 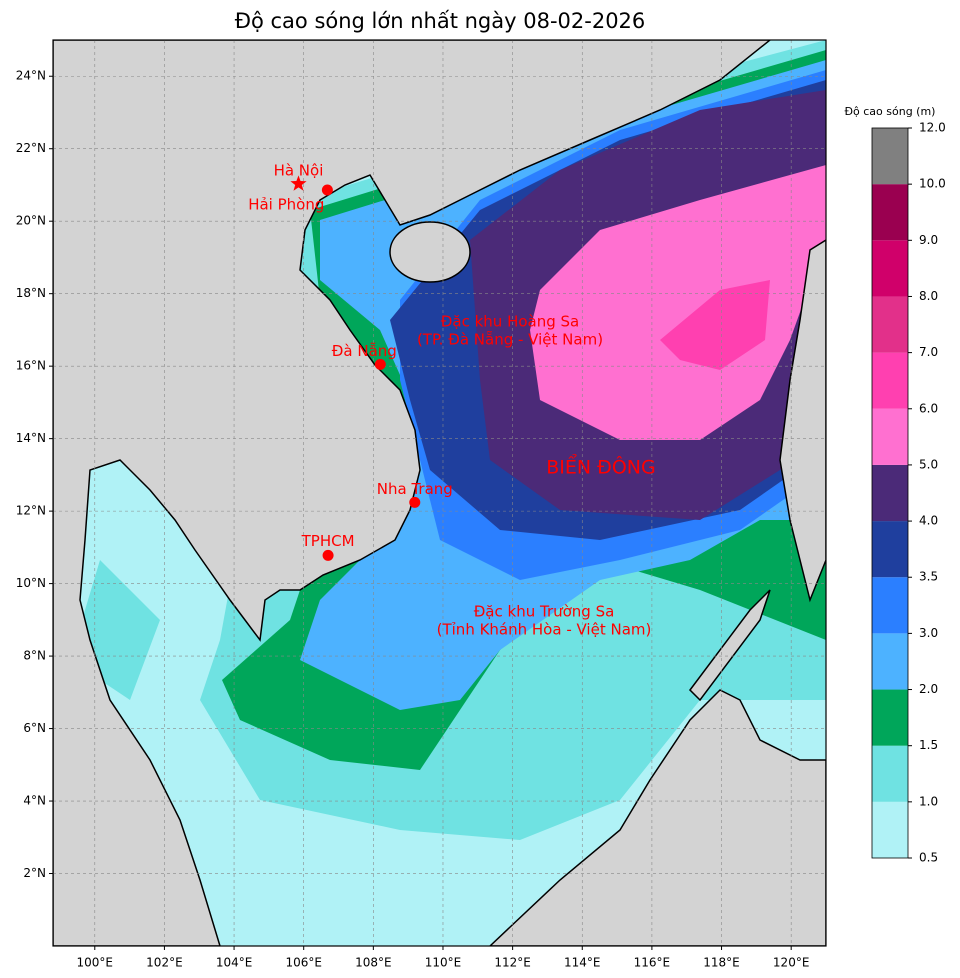 I want to click on colorbar-tick-label: 9.0, so click(x=928, y=240).